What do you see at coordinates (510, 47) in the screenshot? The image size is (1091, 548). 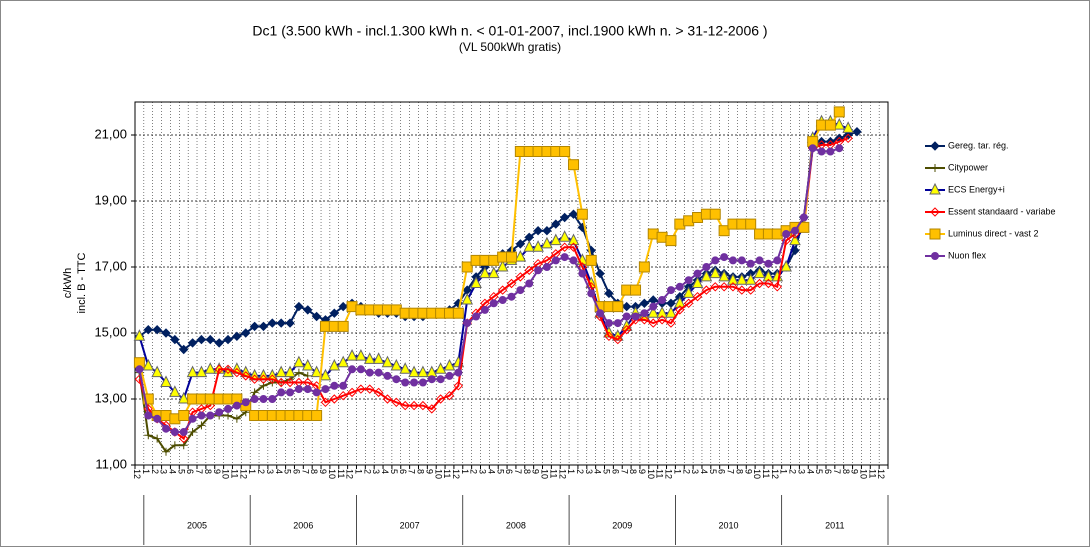 I see `chart-subtitle: (VL 500kWh gratis)` at bounding box center [510, 47].